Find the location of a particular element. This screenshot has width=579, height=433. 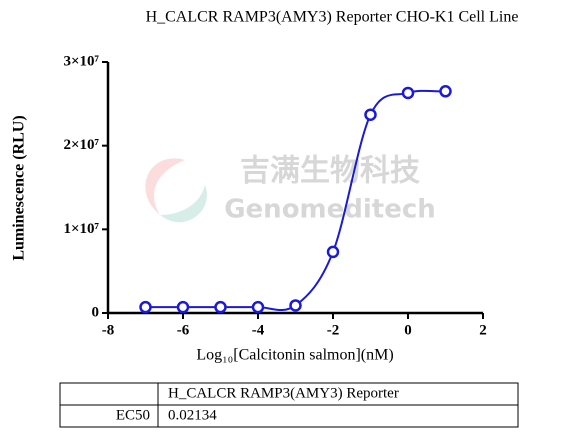

y-tick-label: 3×10⁷ is located at coordinates (81, 61).